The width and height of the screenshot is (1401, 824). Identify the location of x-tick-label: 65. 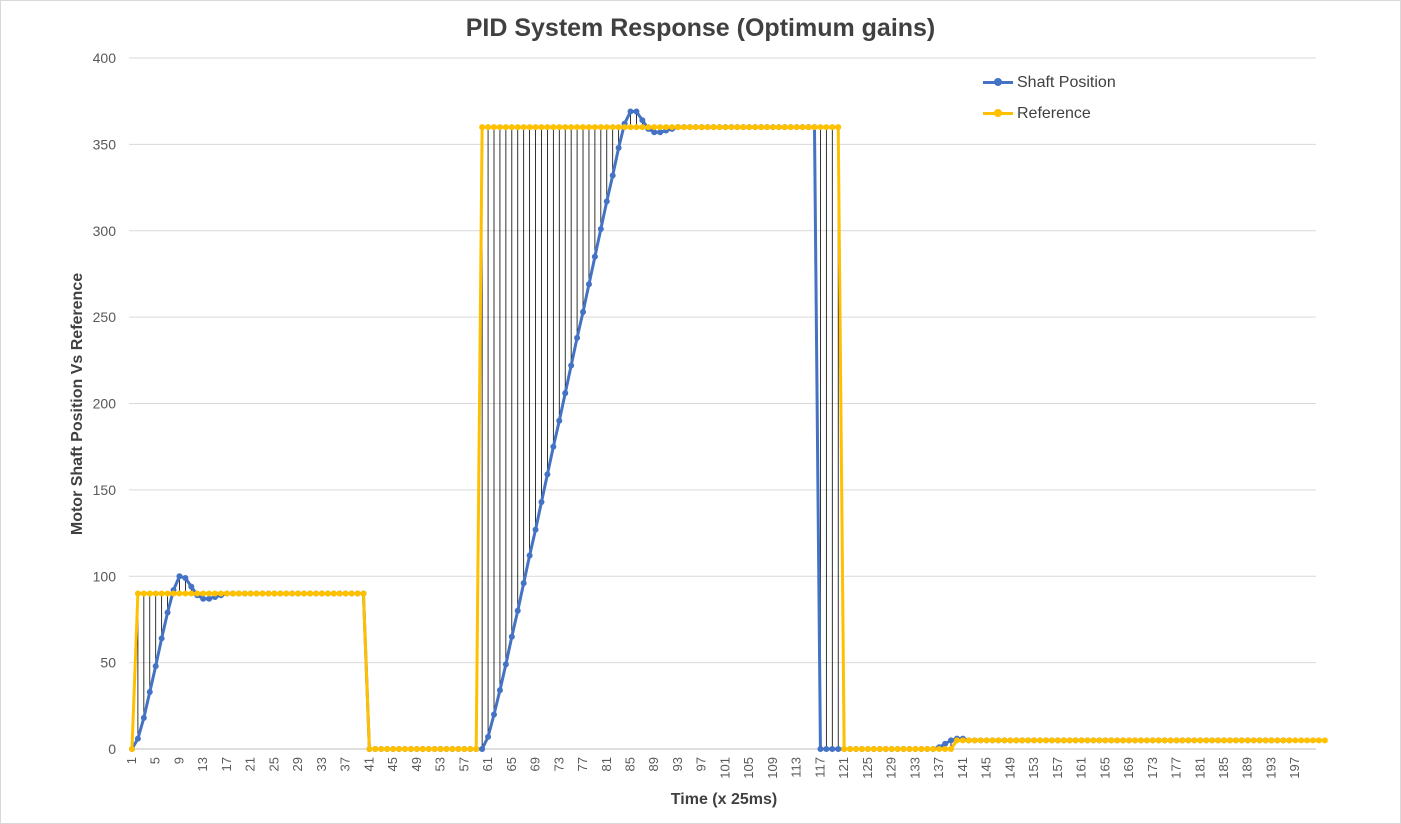
(511, 764).